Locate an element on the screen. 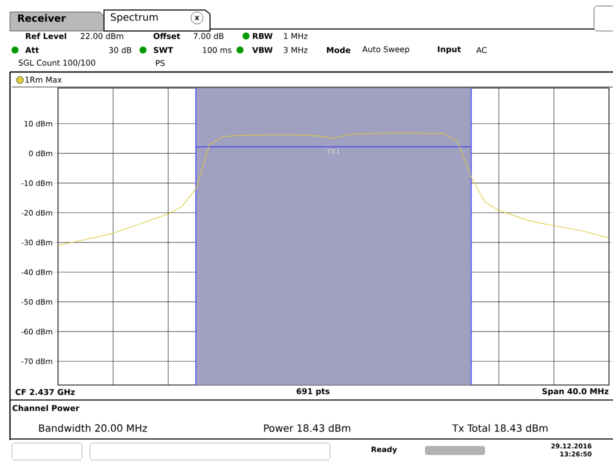 The width and height of the screenshot is (613, 461). text: Tx Total 18.43 dBm is located at coordinates (500, 428).